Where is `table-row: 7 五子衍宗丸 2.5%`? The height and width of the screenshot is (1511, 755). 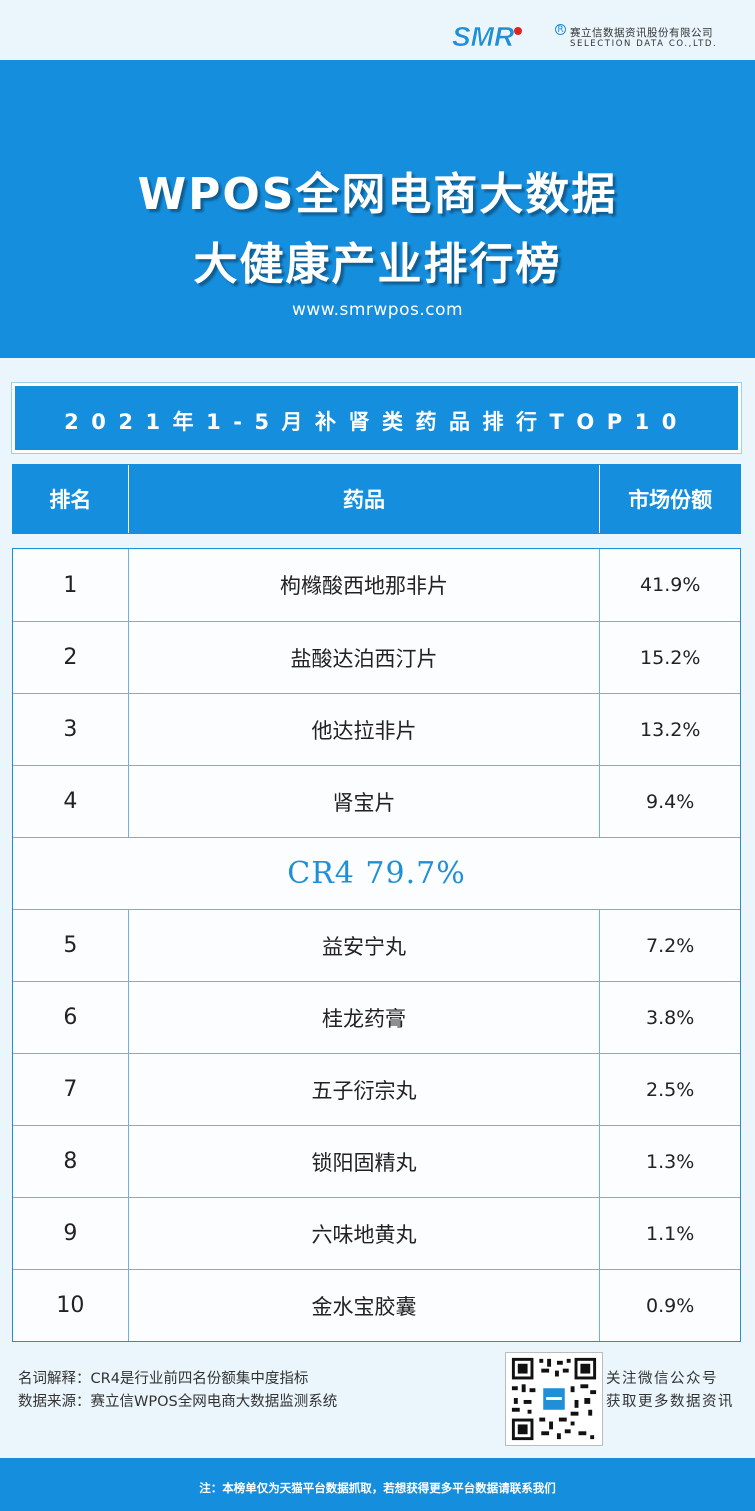
table-row: 7 五子衍宗丸 2.5% is located at coordinates (376, 1089).